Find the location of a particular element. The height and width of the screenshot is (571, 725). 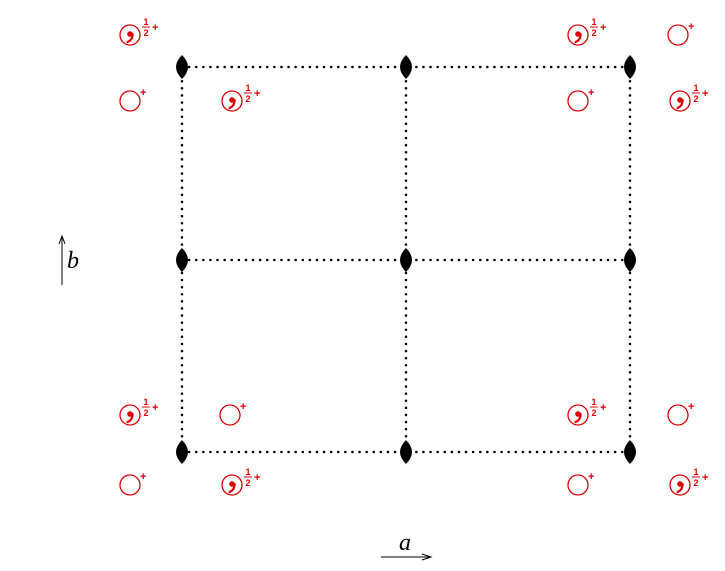

axis-a: a is located at coordinates (407, 545).